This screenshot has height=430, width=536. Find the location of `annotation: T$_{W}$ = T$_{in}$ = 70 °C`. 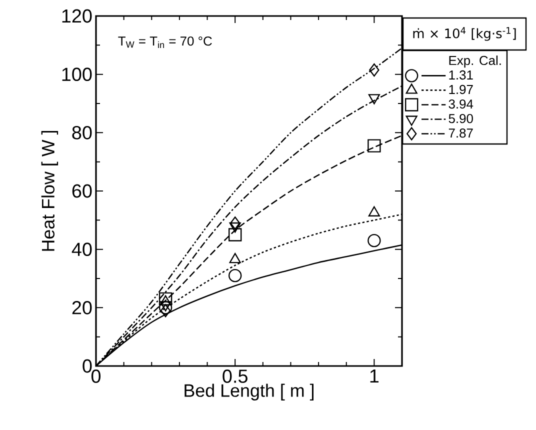

annotation: T$_{W}$ = T$_{in}$ = 70 °C is located at coordinates (165, 42).